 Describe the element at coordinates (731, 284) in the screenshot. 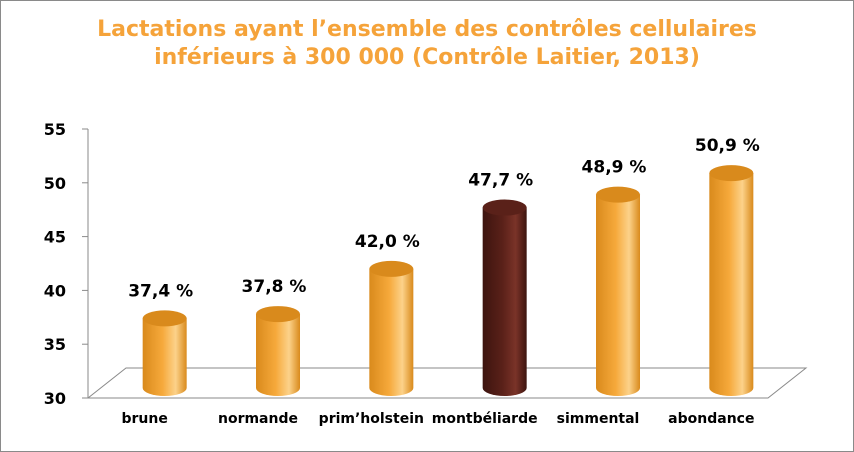

I see `bar-abondance` at that location.